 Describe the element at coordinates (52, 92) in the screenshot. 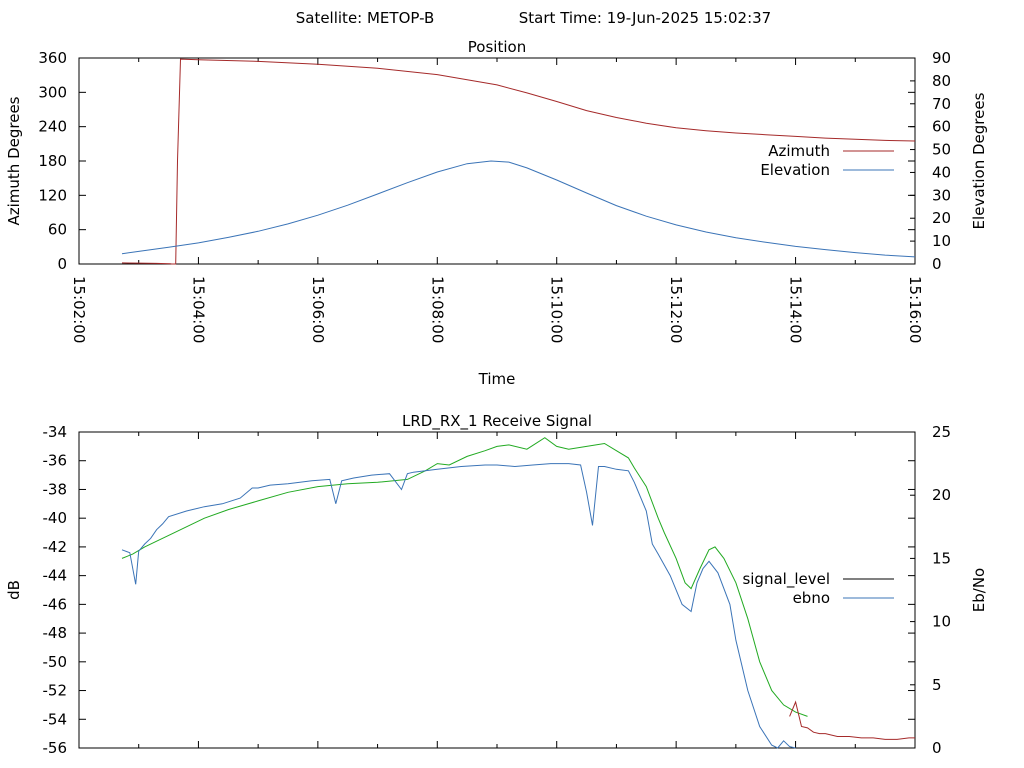

I see `y-tick-label: 300` at that location.